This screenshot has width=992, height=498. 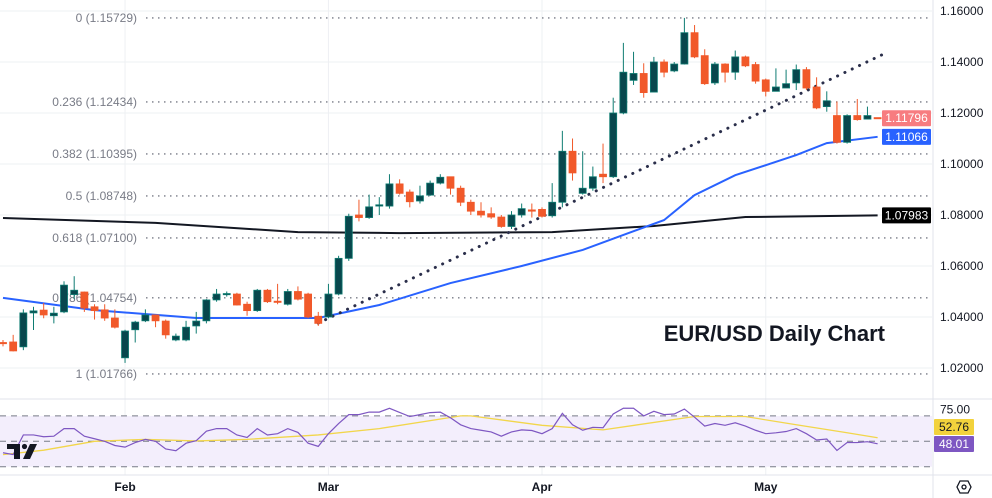 I want to click on badge-label: 48.01, so click(x=954, y=444).